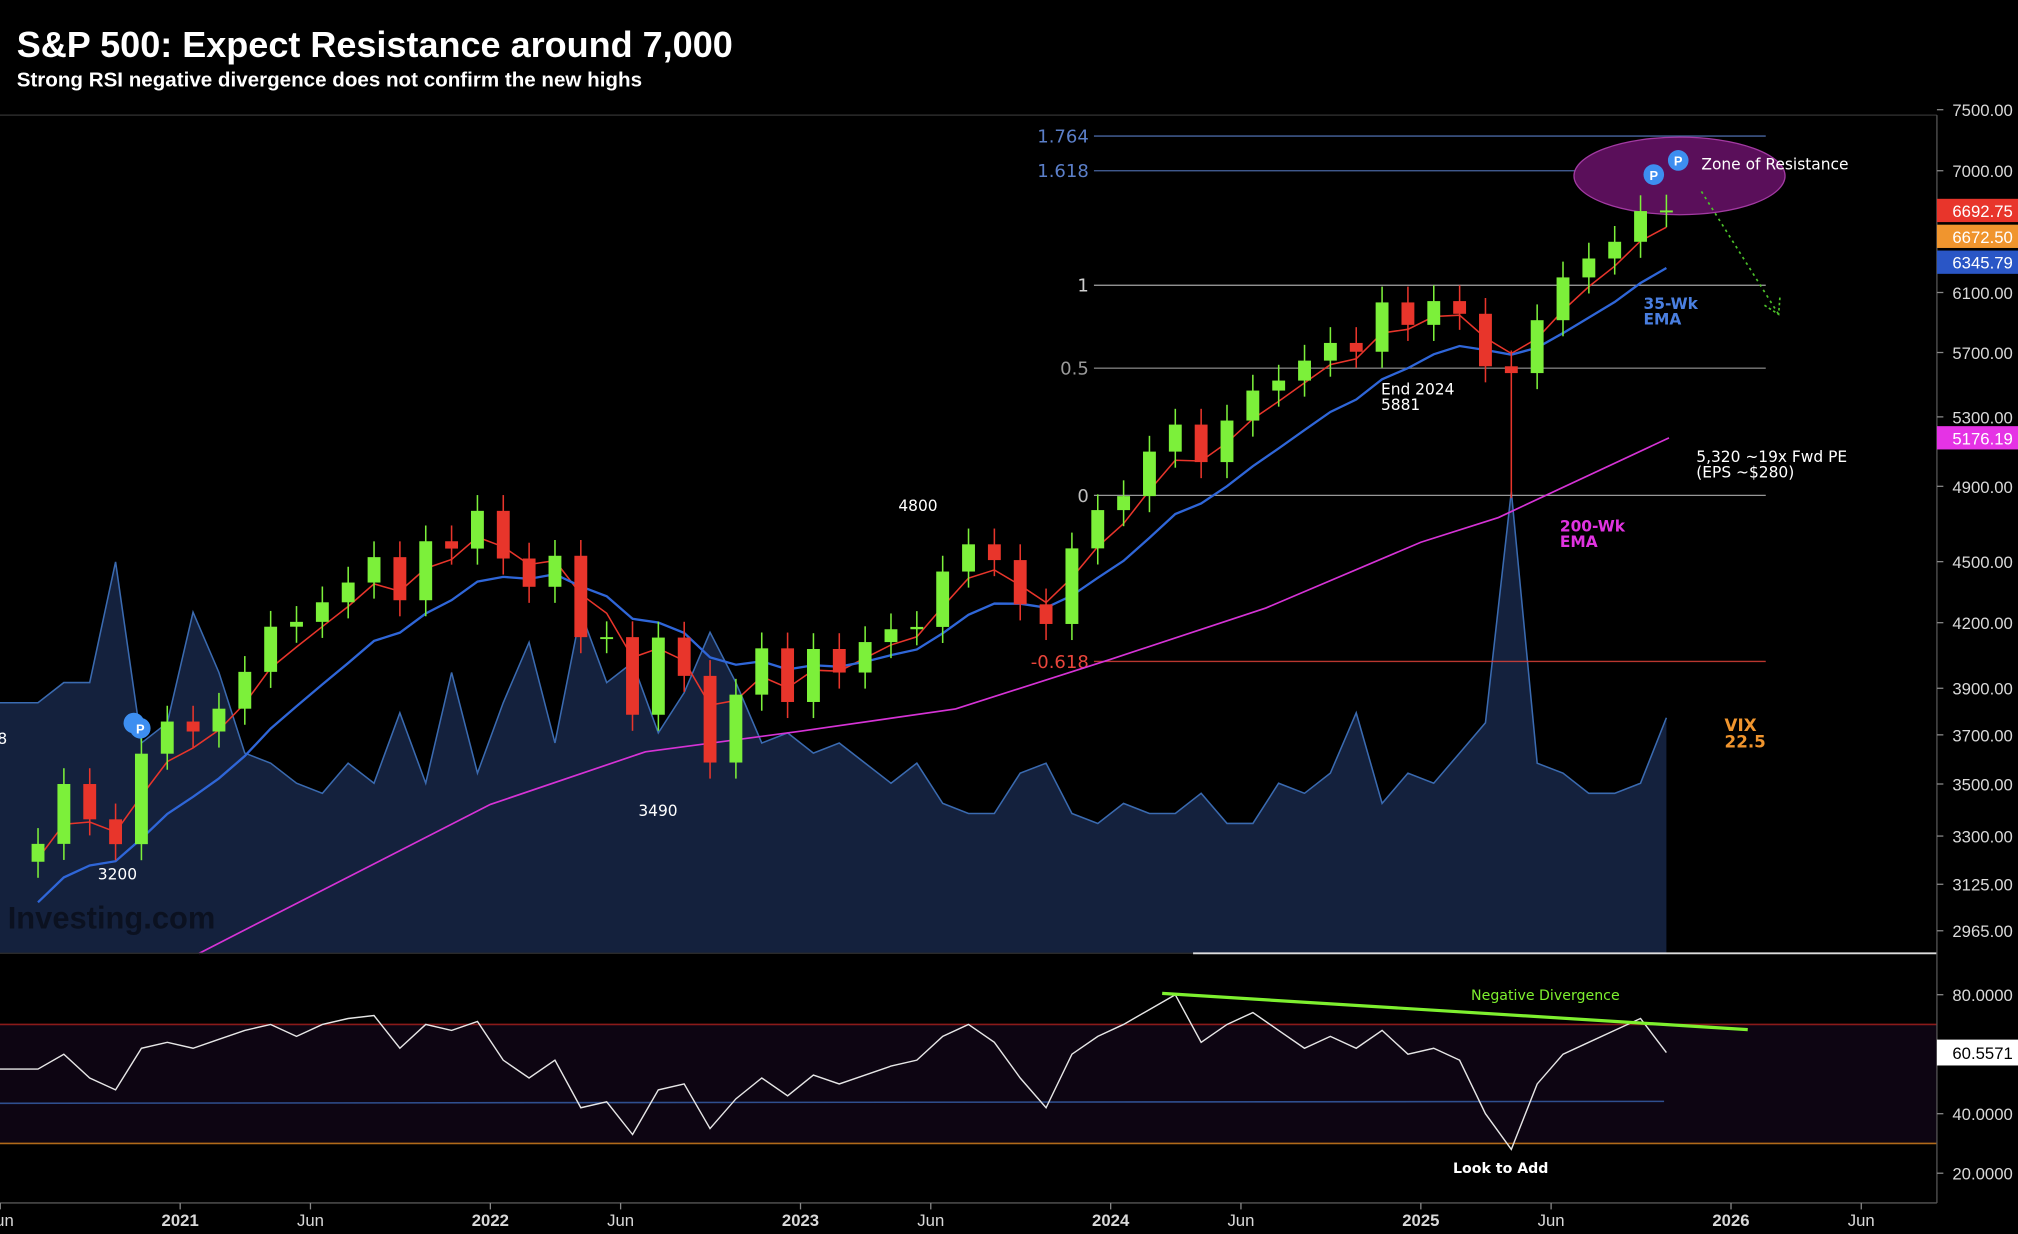 Image resolution: width=2018 pixels, height=1234 pixels. What do you see at coordinates (1545, 996) in the screenshot?
I see `negative-divergence-label: Negative Divergence` at bounding box center [1545, 996].